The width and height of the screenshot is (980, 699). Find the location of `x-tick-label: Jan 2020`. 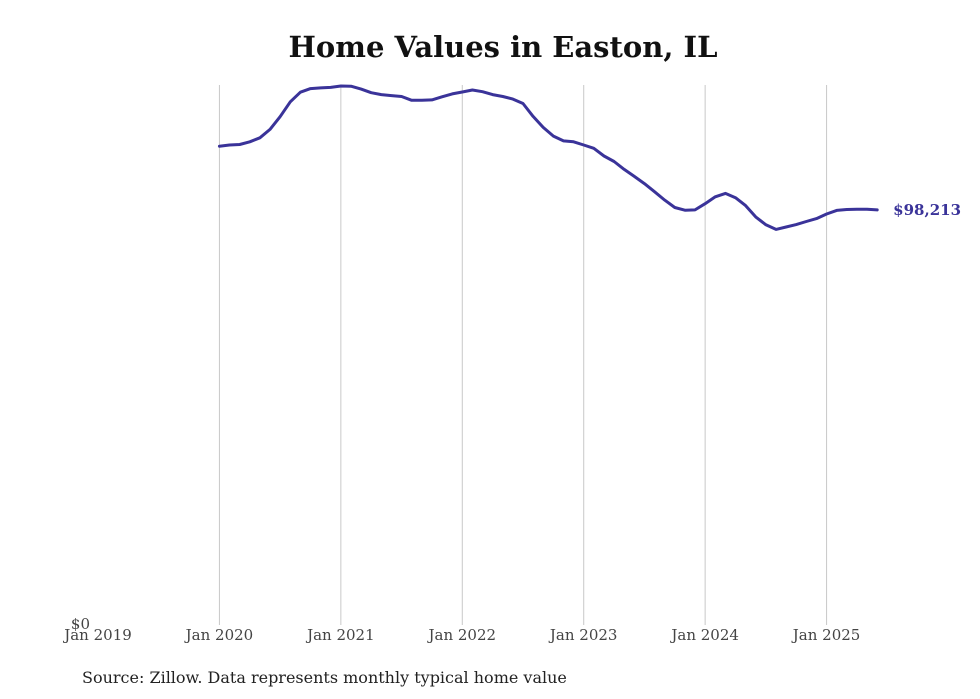

x-tick-label: Jan 2020 is located at coordinates (219, 635).